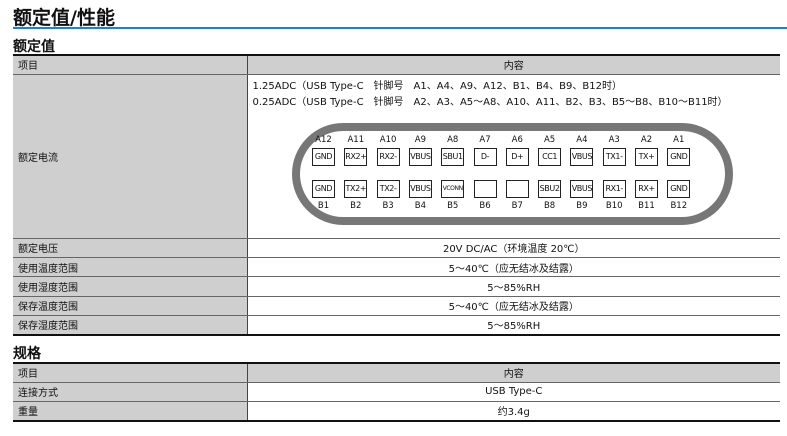 Image resolution: width=787 pixels, height=436 pixels. I want to click on row-value: USB Type-C, so click(513, 392).